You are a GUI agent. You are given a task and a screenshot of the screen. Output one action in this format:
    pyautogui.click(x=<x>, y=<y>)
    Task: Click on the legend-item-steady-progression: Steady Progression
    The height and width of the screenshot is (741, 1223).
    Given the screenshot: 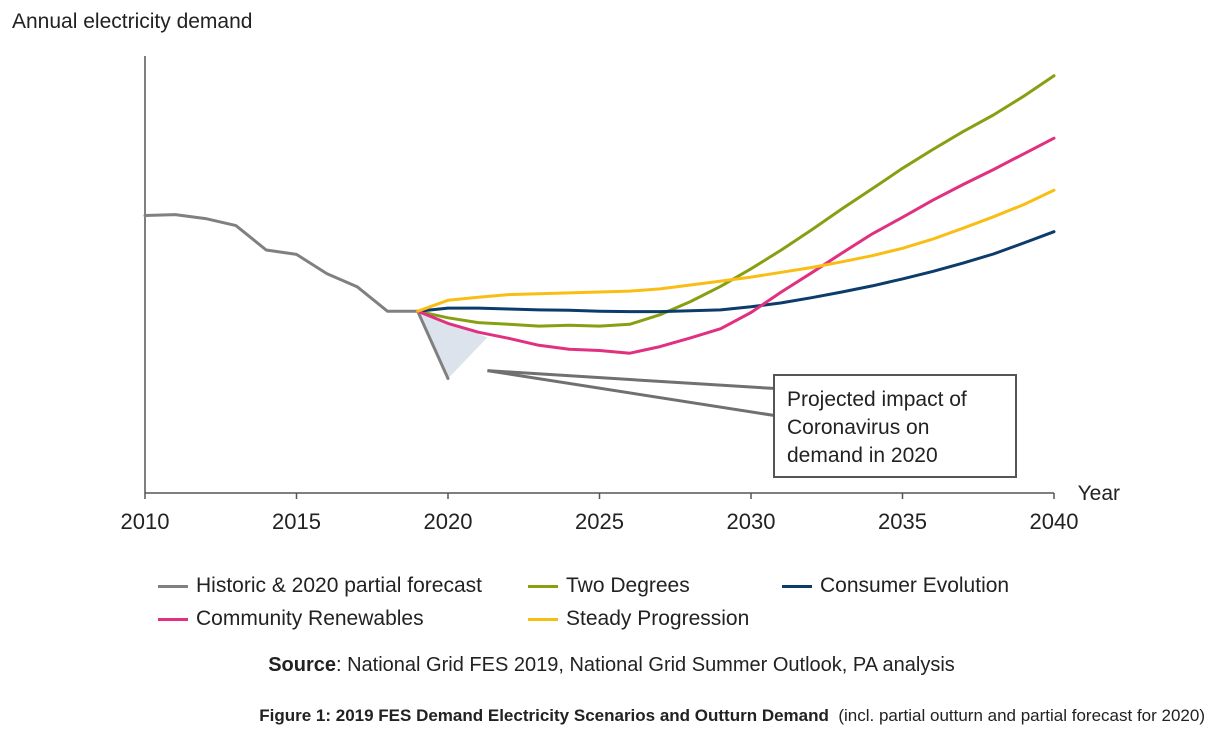 What is the action you would take?
    pyautogui.click(x=638, y=619)
    